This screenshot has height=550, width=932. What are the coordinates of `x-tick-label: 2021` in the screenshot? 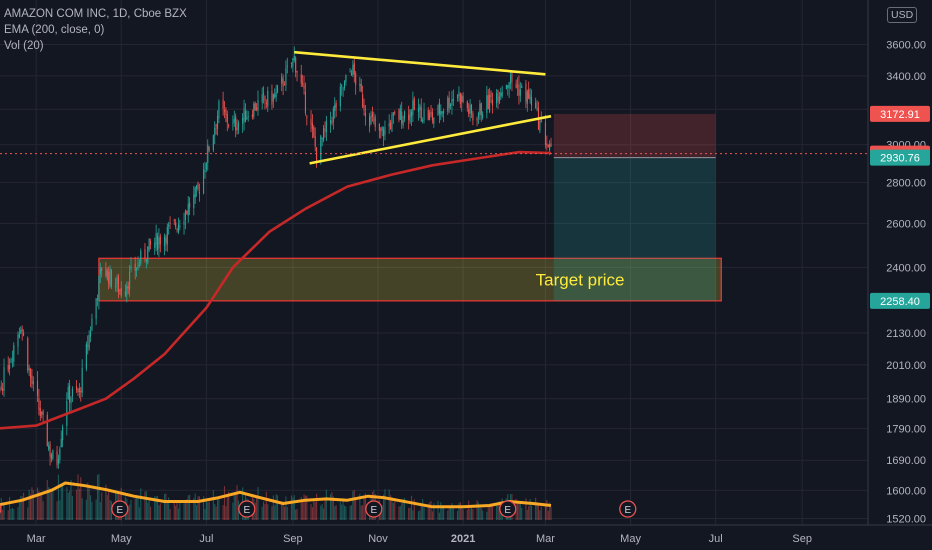 It's located at (463, 539).